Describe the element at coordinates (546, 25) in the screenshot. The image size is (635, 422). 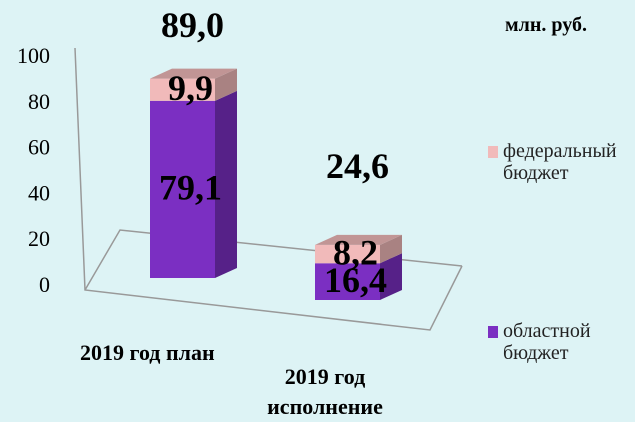
I see `unit-label: млн. руб.` at that location.